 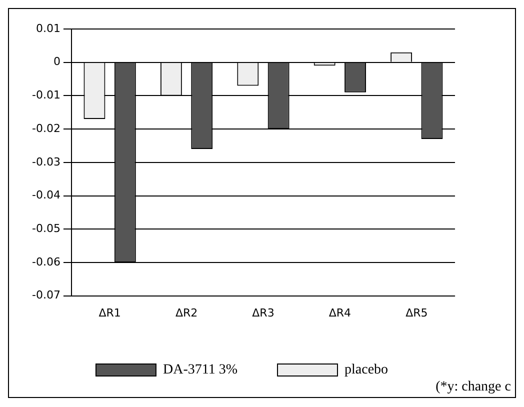 What do you see at coordinates (46, 161) in the screenshot?
I see `y-tick-label: -0.03` at bounding box center [46, 161].